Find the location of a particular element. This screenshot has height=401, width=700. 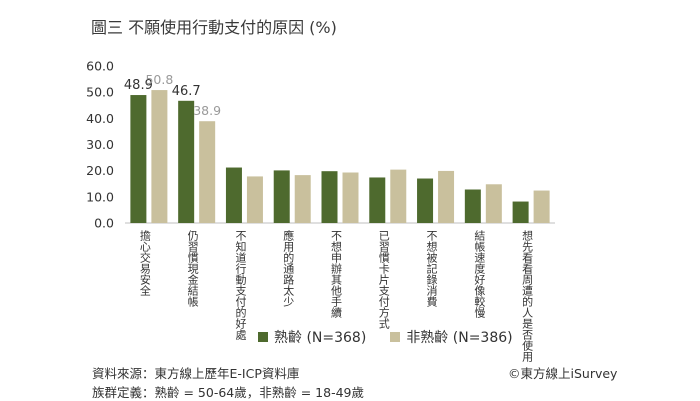

data-label: 46.7 is located at coordinates (186, 91).